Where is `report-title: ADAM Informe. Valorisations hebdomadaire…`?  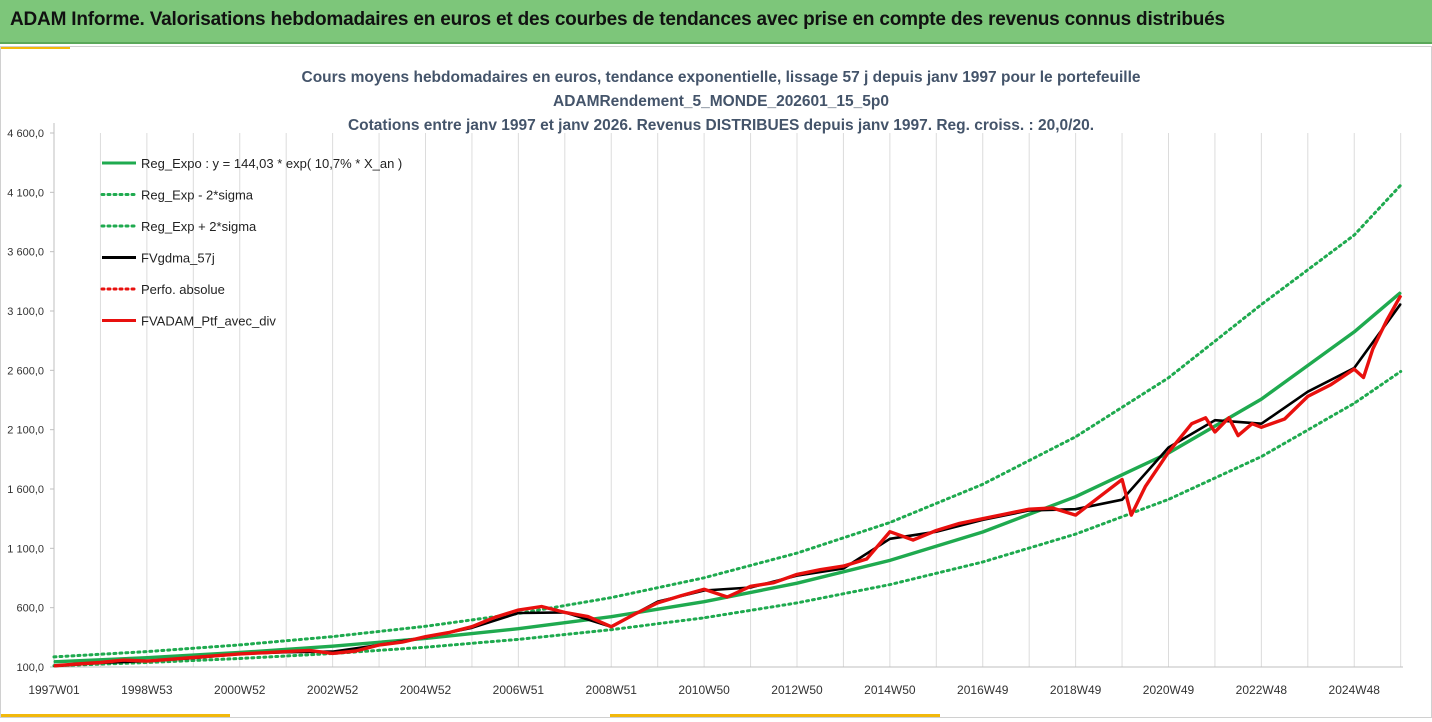 report-title: ADAM Informe. Valorisations hebdomadaire… is located at coordinates (617, 19).